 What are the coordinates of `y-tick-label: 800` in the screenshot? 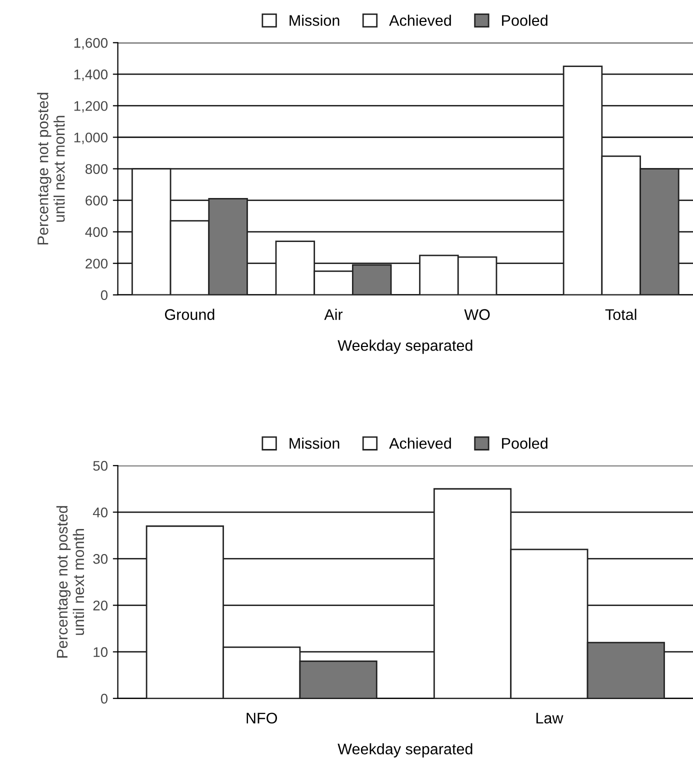 It's located at (97, 169).